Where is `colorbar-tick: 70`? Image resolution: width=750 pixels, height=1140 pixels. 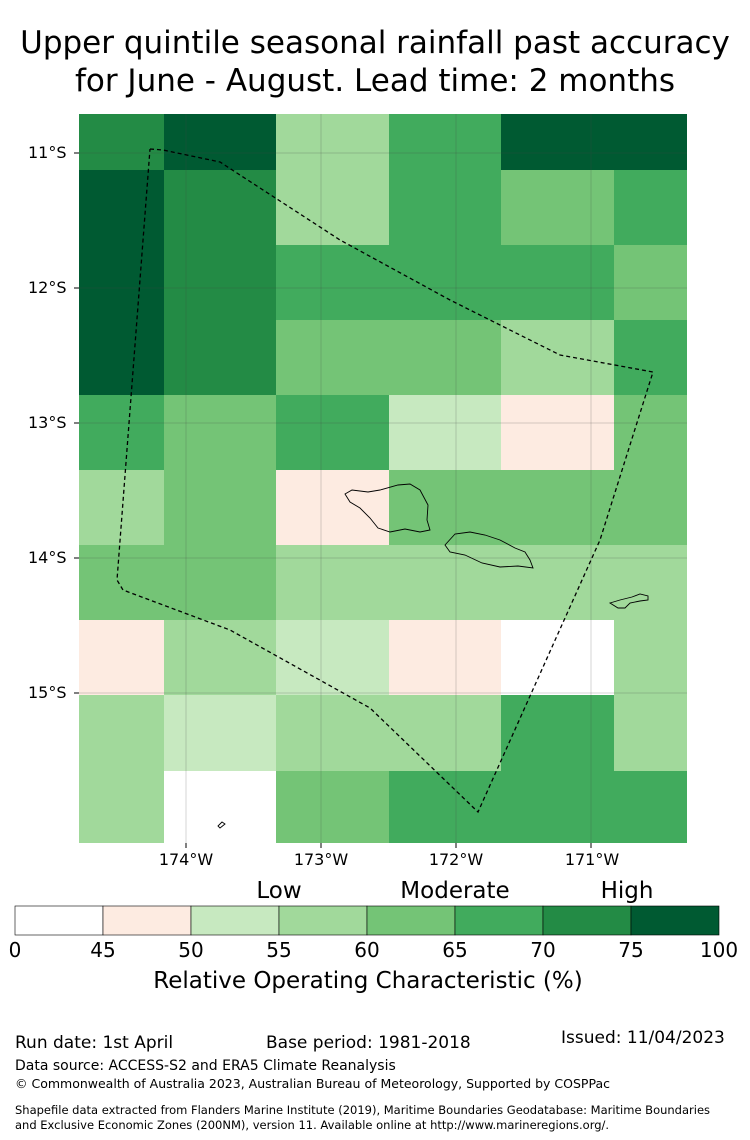
colorbar-tick: 70 is located at coordinates (543, 950).